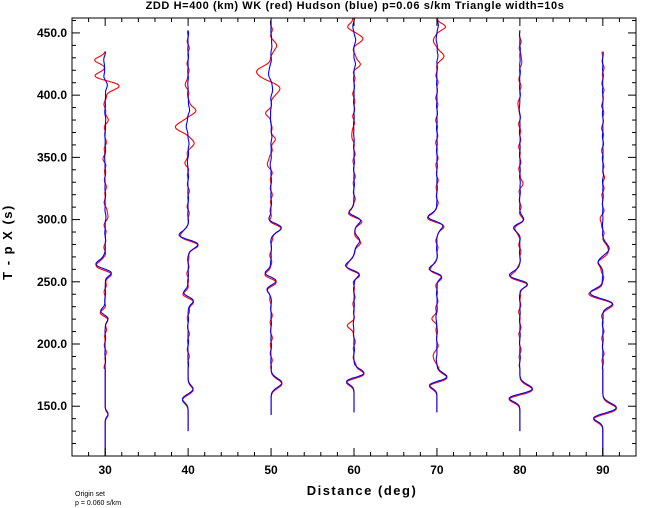 Image resolution: width=659 pixels, height=508 pixels. What do you see at coordinates (52, 406) in the screenshot?
I see `y-tick-label: 150.0` at bounding box center [52, 406].